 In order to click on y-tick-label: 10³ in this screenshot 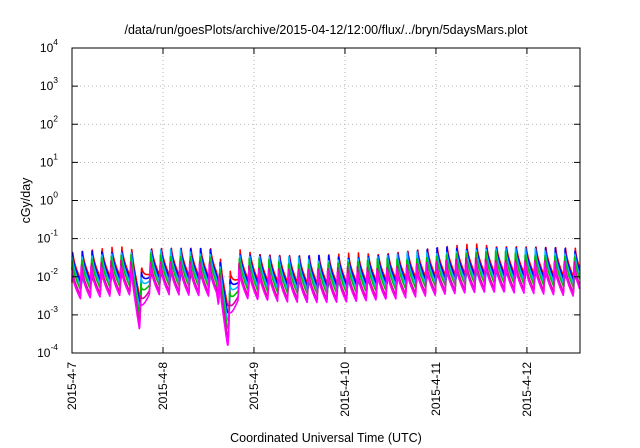, I will do `click(49, 84)`.